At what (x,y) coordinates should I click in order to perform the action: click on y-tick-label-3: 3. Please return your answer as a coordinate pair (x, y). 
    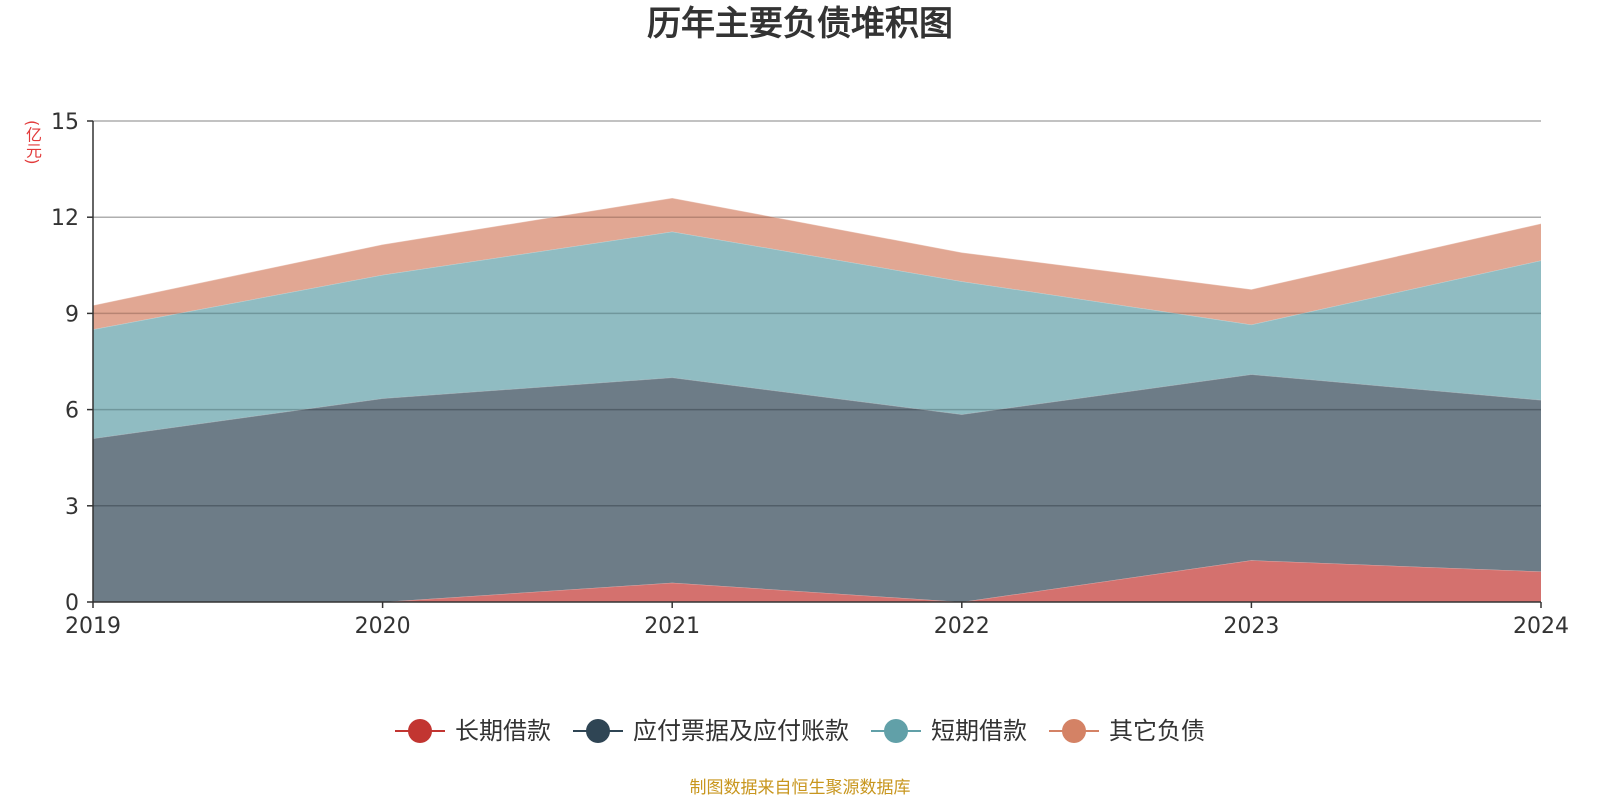
    Looking at the image, I should click on (72, 507).